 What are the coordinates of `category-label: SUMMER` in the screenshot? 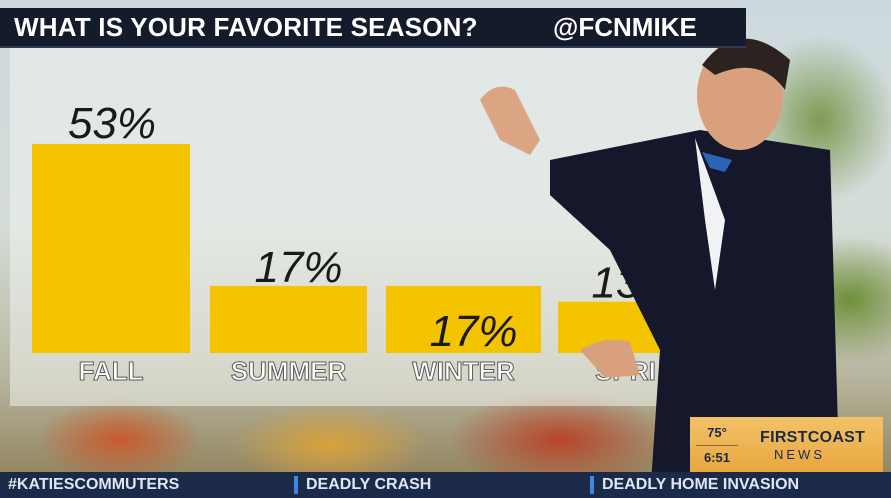 It's located at (289, 371).